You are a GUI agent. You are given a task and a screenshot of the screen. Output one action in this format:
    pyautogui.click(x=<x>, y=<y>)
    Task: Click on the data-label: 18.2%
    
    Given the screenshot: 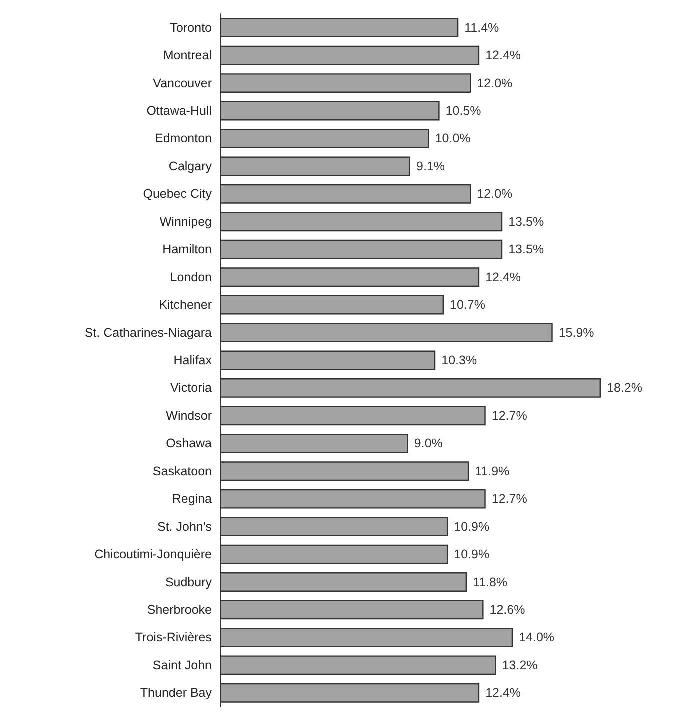 What is the action you would take?
    pyautogui.click(x=624, y=388)
    